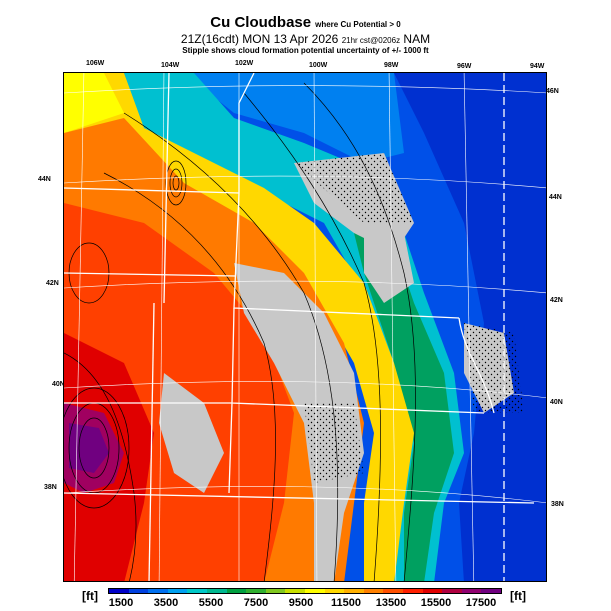 Image resolution: width=611 pixels, height=611 pixels. Describe the element at coordinates (170, 65) in the screenshot. I see `lon-label-104w: 104W` at that location.